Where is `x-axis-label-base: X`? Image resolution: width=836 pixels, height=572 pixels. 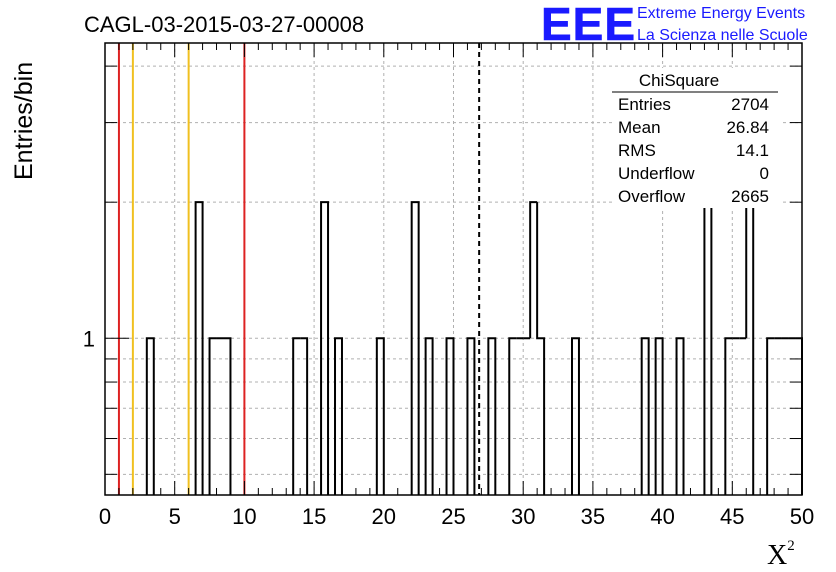
x-axis-label-base: X is located at coordinates (777, 555).